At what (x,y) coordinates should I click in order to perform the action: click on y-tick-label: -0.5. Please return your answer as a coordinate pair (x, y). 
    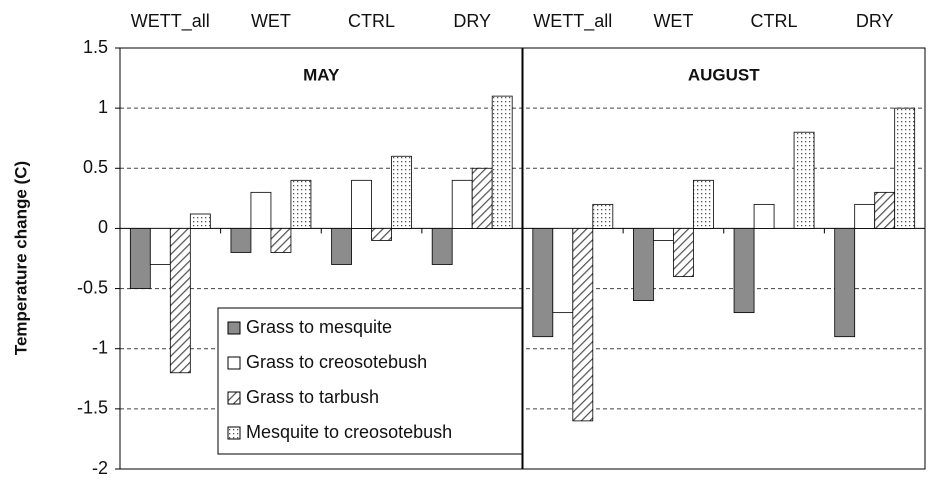
    Looking at the image, I should click on (92, 287).